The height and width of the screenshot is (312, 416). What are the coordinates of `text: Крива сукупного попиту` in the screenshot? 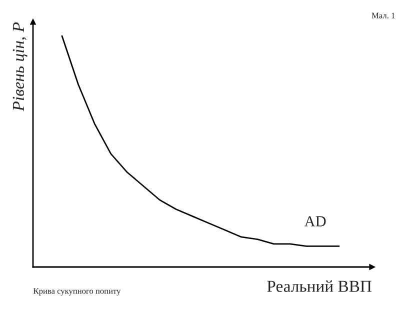 It's located at (77, 292).